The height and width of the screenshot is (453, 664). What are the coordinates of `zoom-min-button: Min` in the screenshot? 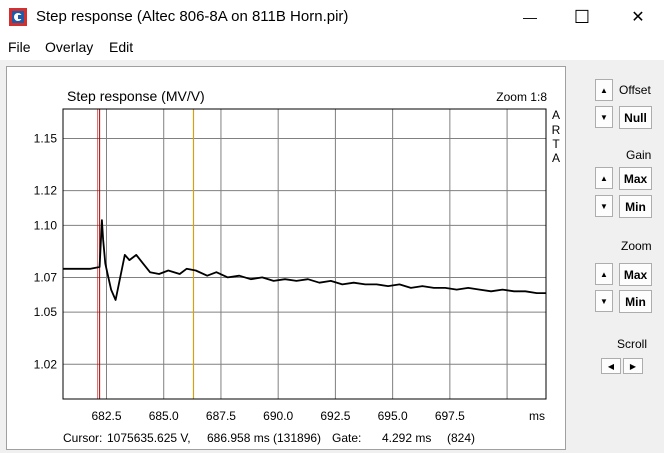 It's located at (635, 301).